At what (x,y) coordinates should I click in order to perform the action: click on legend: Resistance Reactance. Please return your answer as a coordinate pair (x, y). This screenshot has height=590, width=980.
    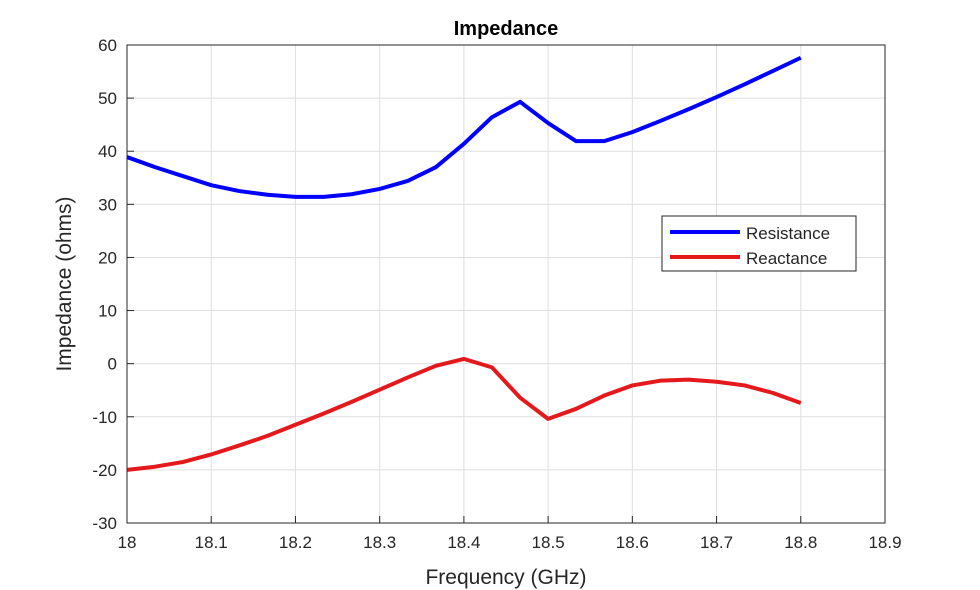
    Looking at the image, I should click on (759, 243).